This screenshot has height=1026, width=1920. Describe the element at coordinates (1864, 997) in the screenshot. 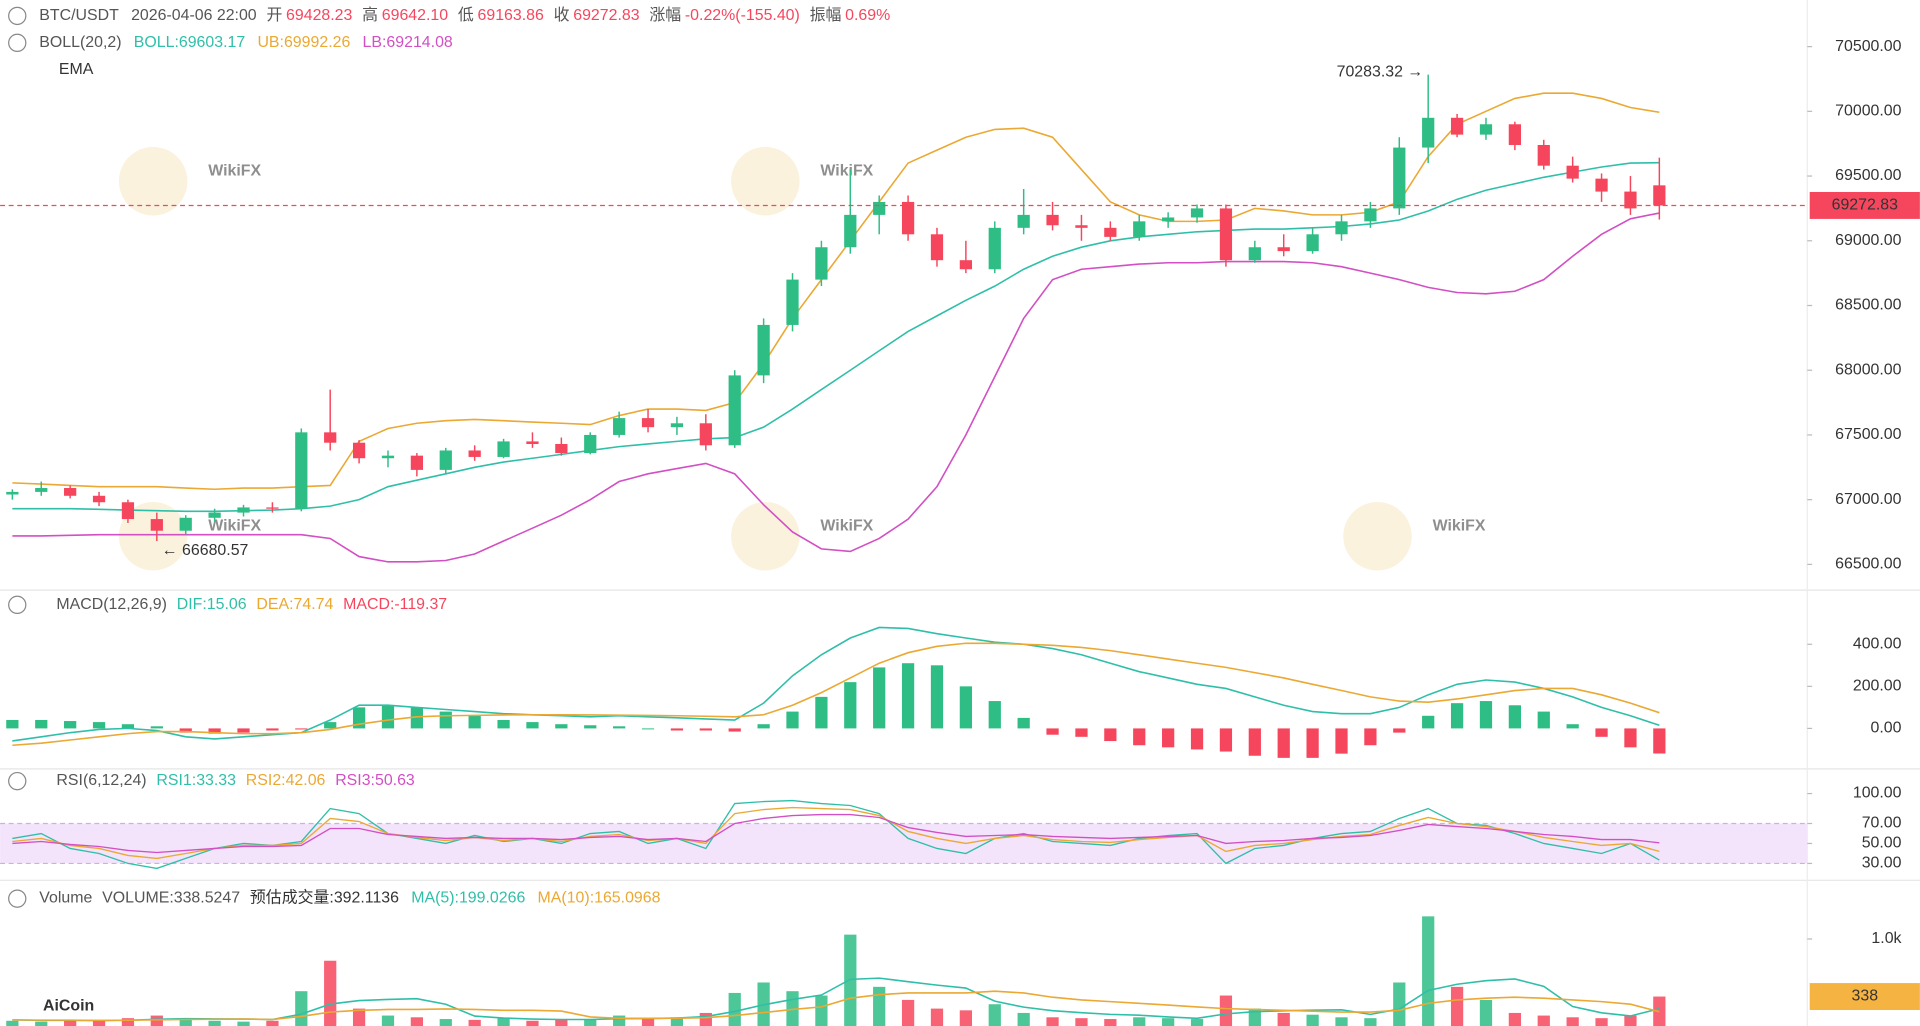

I see `volume-tag` at that location.